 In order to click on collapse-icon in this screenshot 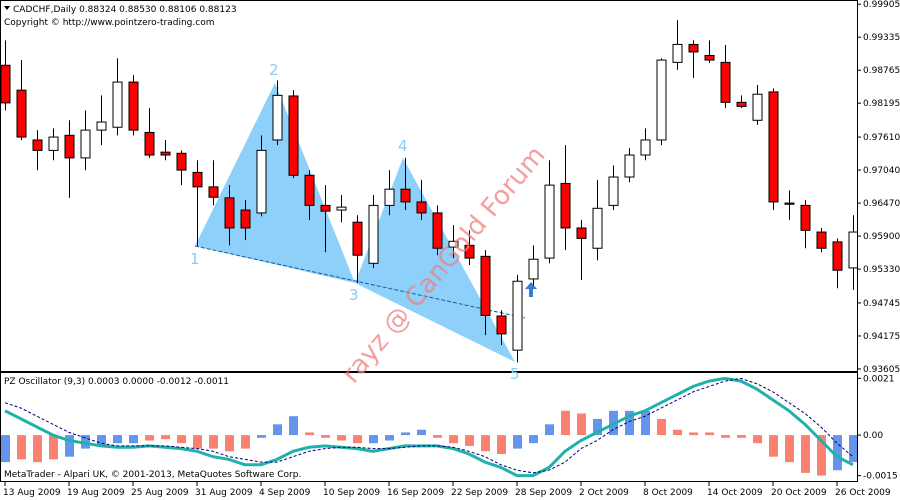, I will do `click(7, 8)`.